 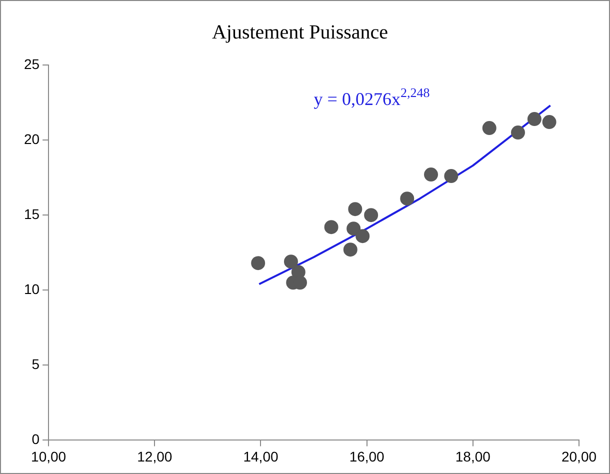 What do you see at coordinates (579, 456) in the screenshot?
I see `x-tick-label: 20,00` at bounding box center [579, 456].